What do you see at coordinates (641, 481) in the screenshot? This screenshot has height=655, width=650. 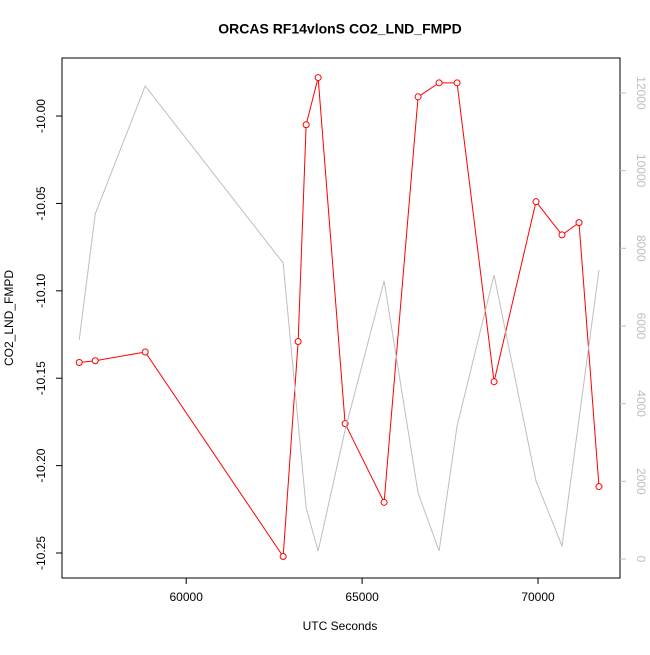 I see `y2-tick-label: 2000` at bounding box center [641, 481].